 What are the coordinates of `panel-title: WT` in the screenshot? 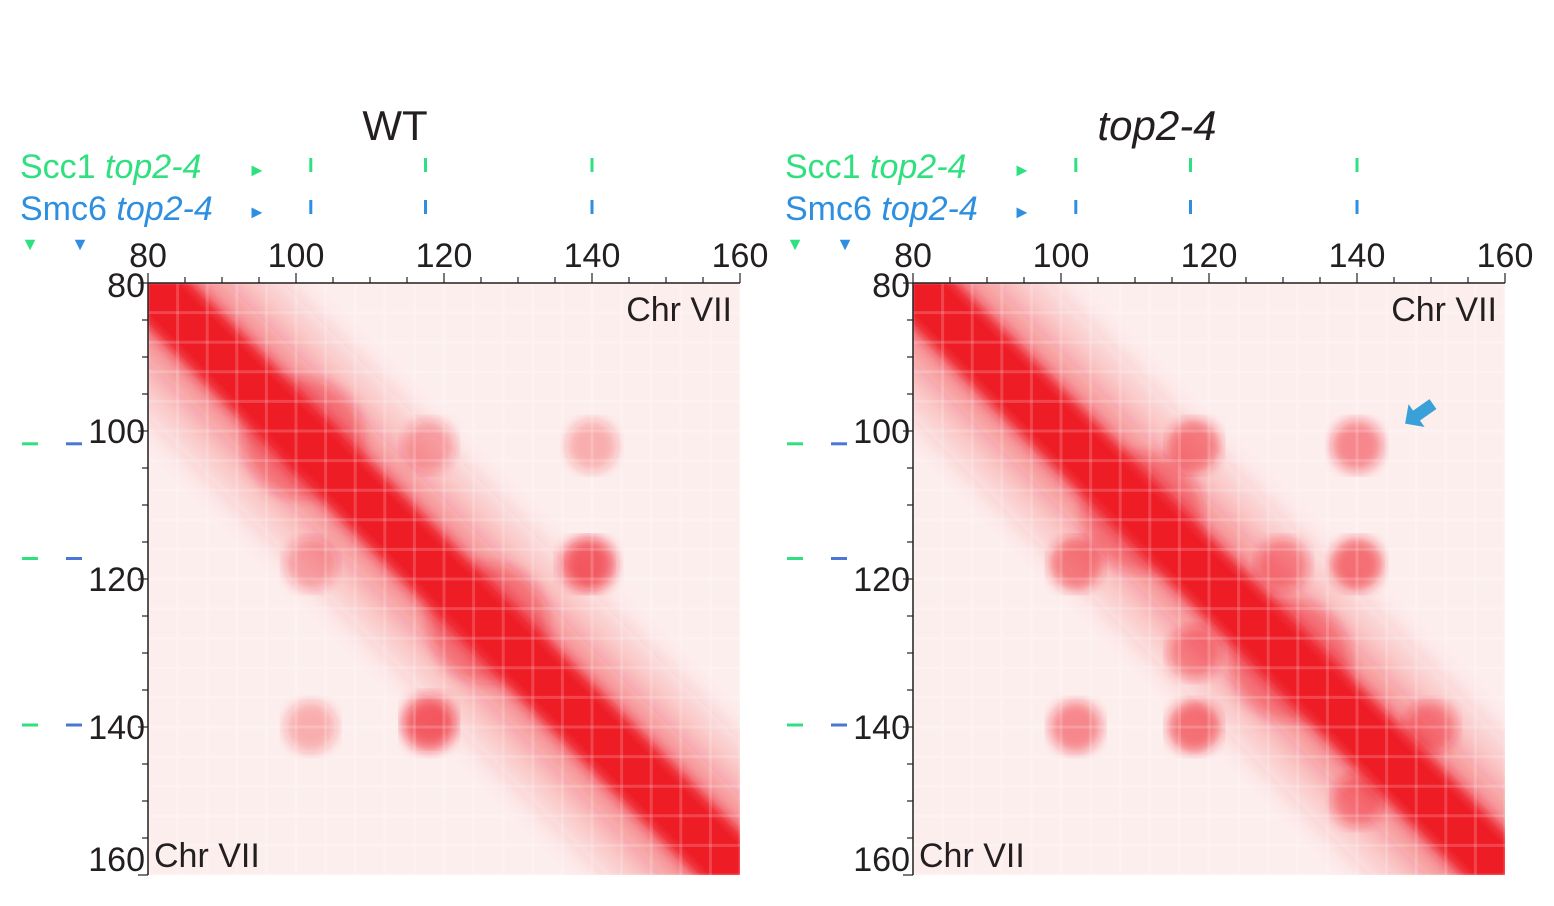 It's located at (394, 125).